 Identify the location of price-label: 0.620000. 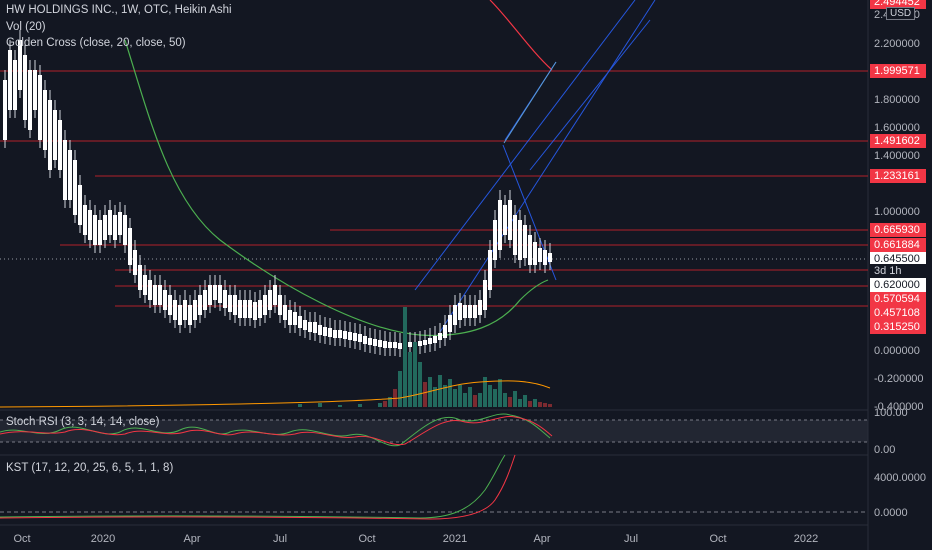
(898, 285).